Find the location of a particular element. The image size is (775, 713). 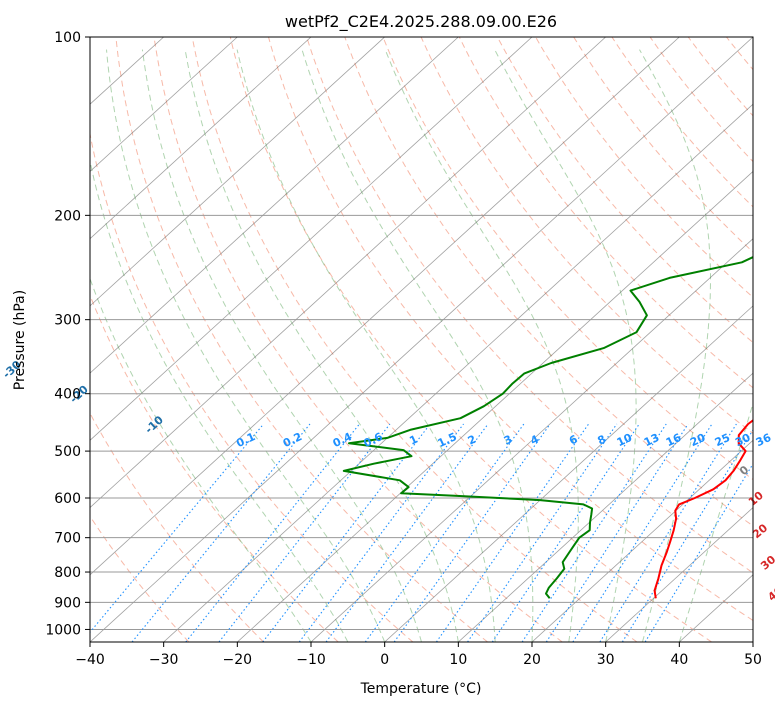

x-tick-label: 30 is located at coordinates (606, 660).